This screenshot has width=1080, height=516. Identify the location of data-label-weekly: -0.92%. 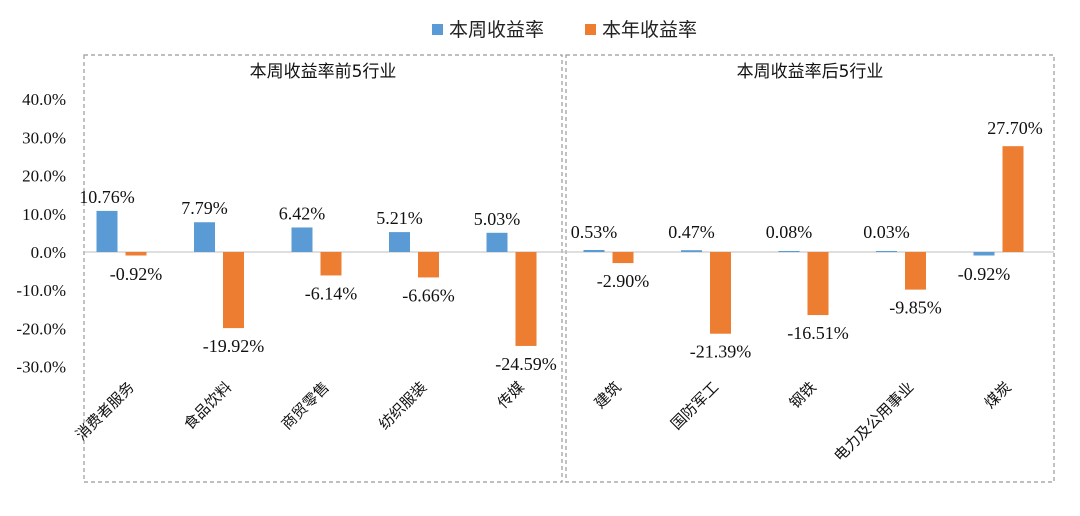
(984, 274).